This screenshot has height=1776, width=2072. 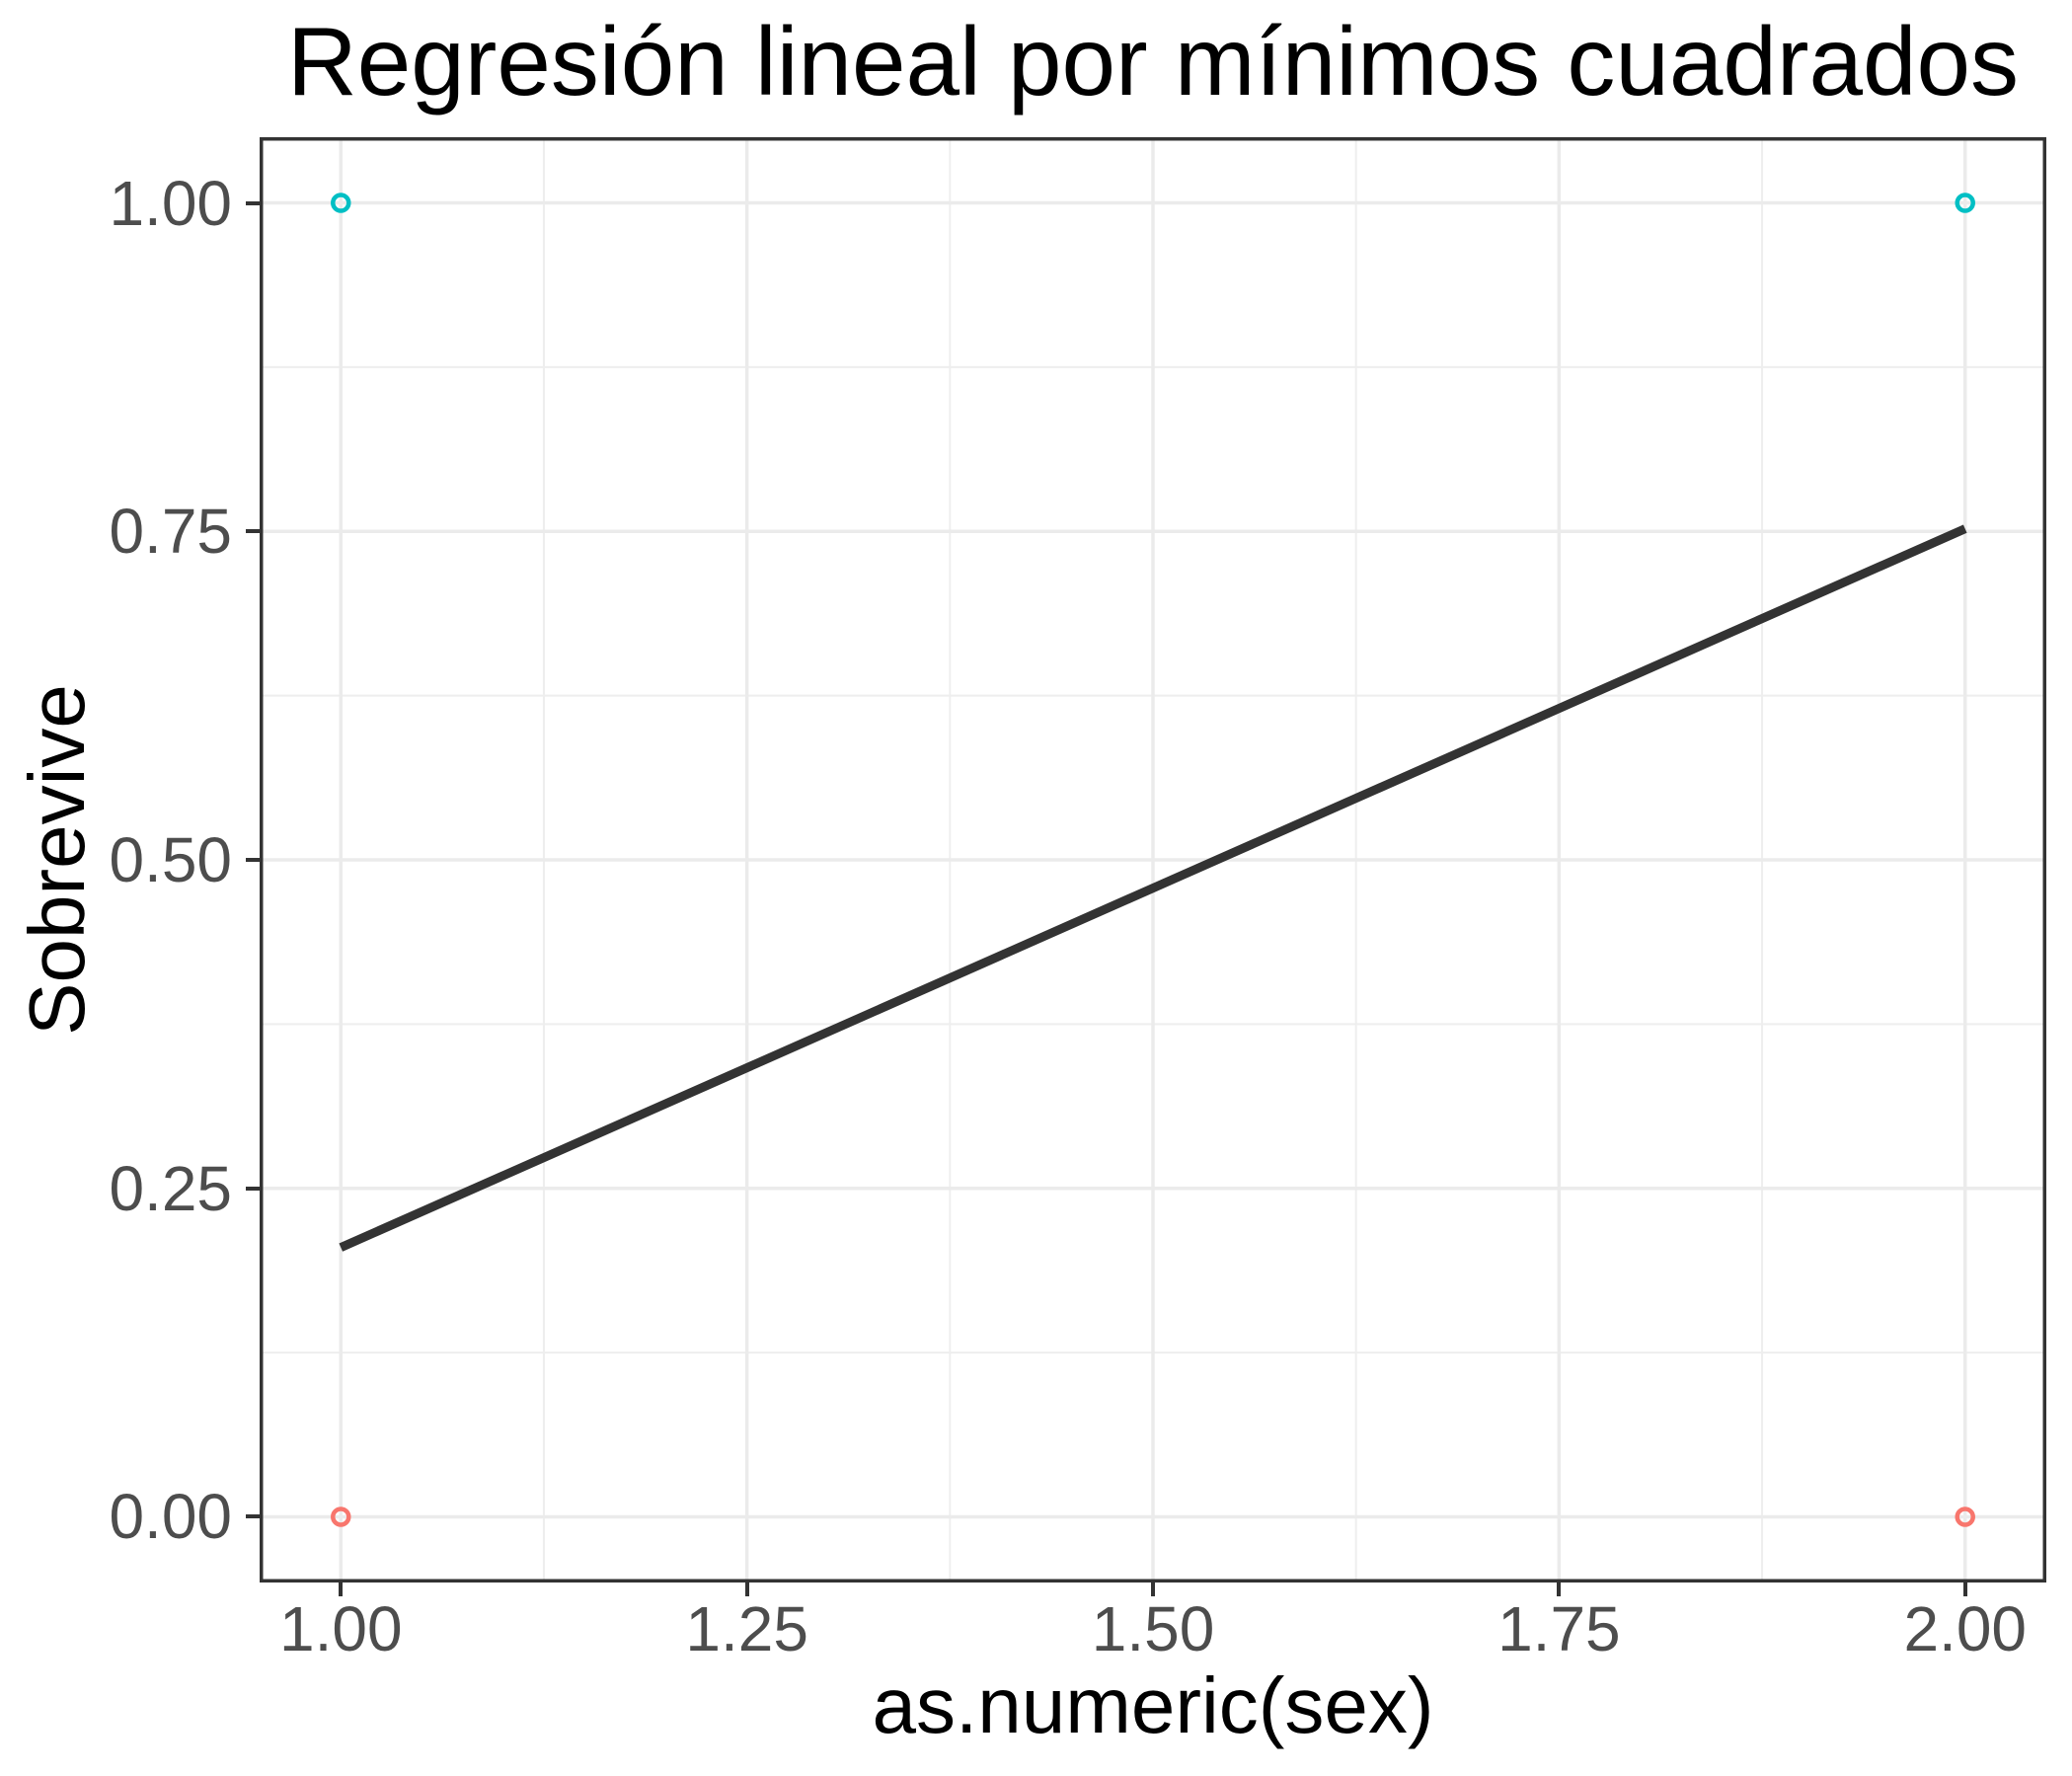 What do you see at coordinates (1153, 1705) in the screenshot?
I see `x-axis-title: as.numeric(sex)` at bounding box center [1153, 1705].